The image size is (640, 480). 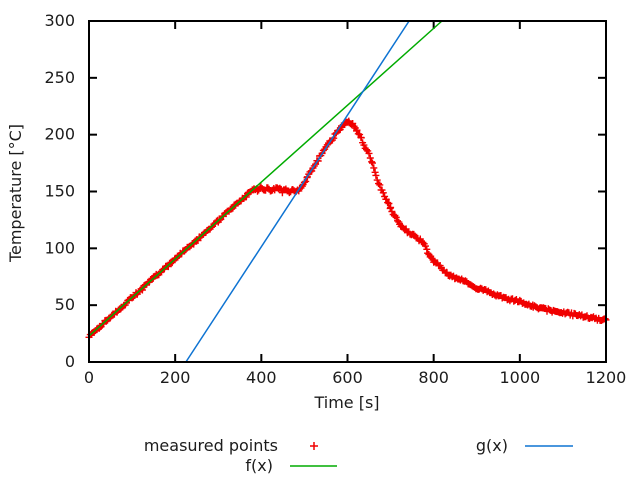 I want to click on y-tick-label: 300, so click(x=59, y=20).